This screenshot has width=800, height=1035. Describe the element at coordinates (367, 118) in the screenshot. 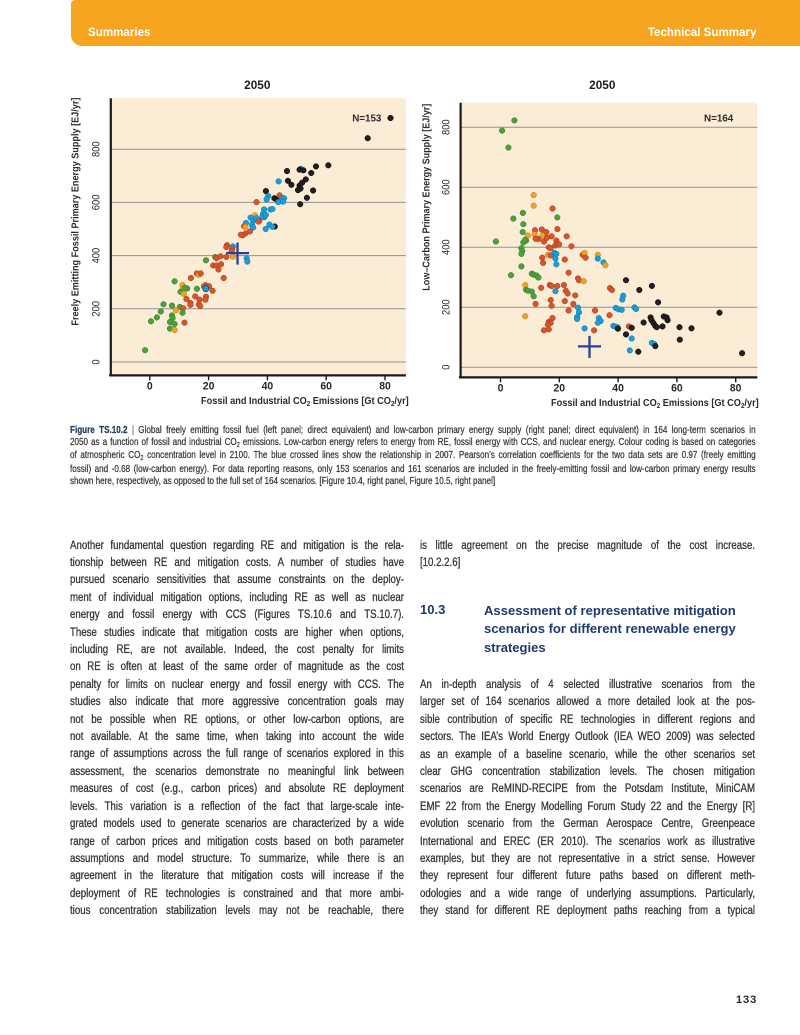

I see `svg-text: N=153` at that location.